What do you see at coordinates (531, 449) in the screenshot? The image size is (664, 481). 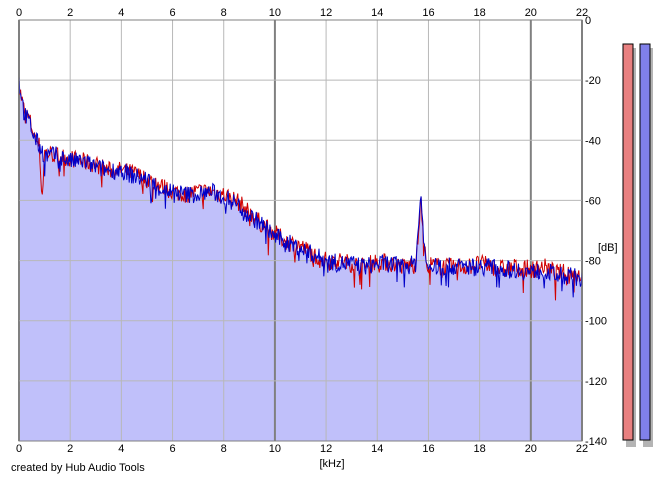 I see `x-tick-label: 20` at bounding box center [531, 449].